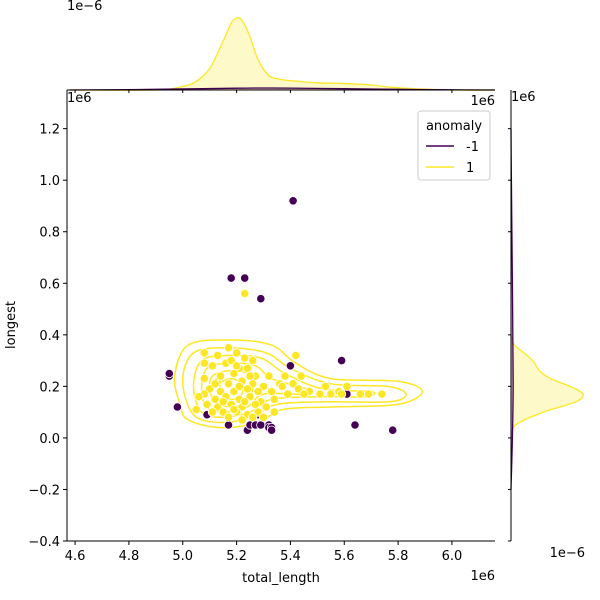  I want to click on x-tick-label: 5.4, so click(290, 556).